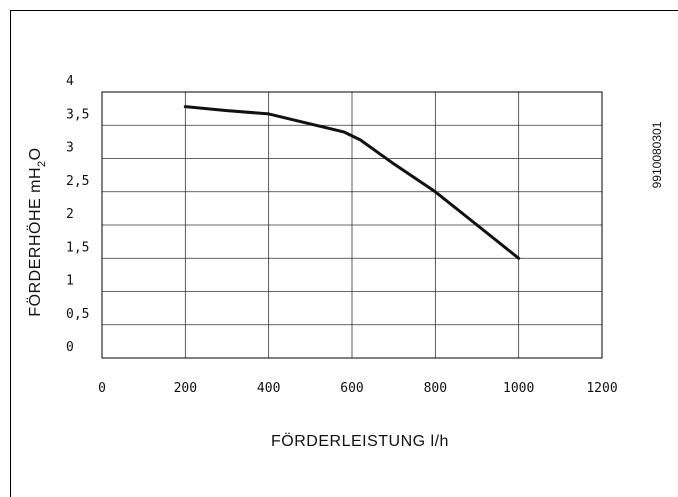 This screenshot has width=678, height=497. I want to click on x-tick-label-3: 600, so click(351, 388).